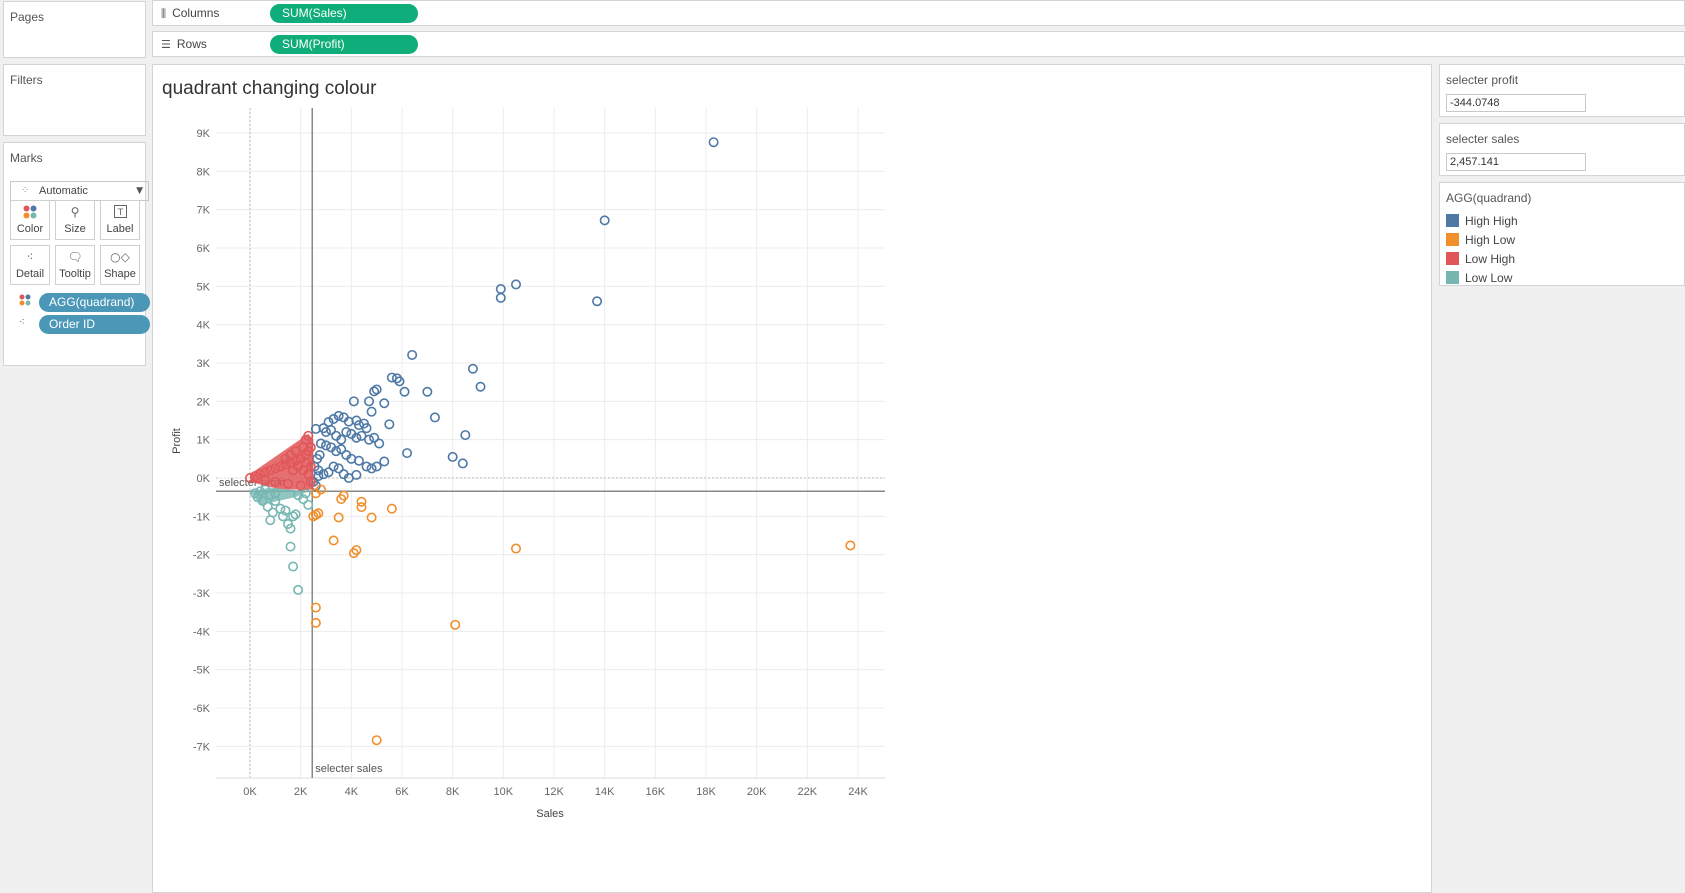  Describe the element at coordinates (30, 220) in the screenshot. I see `color-button: Color` at that location.